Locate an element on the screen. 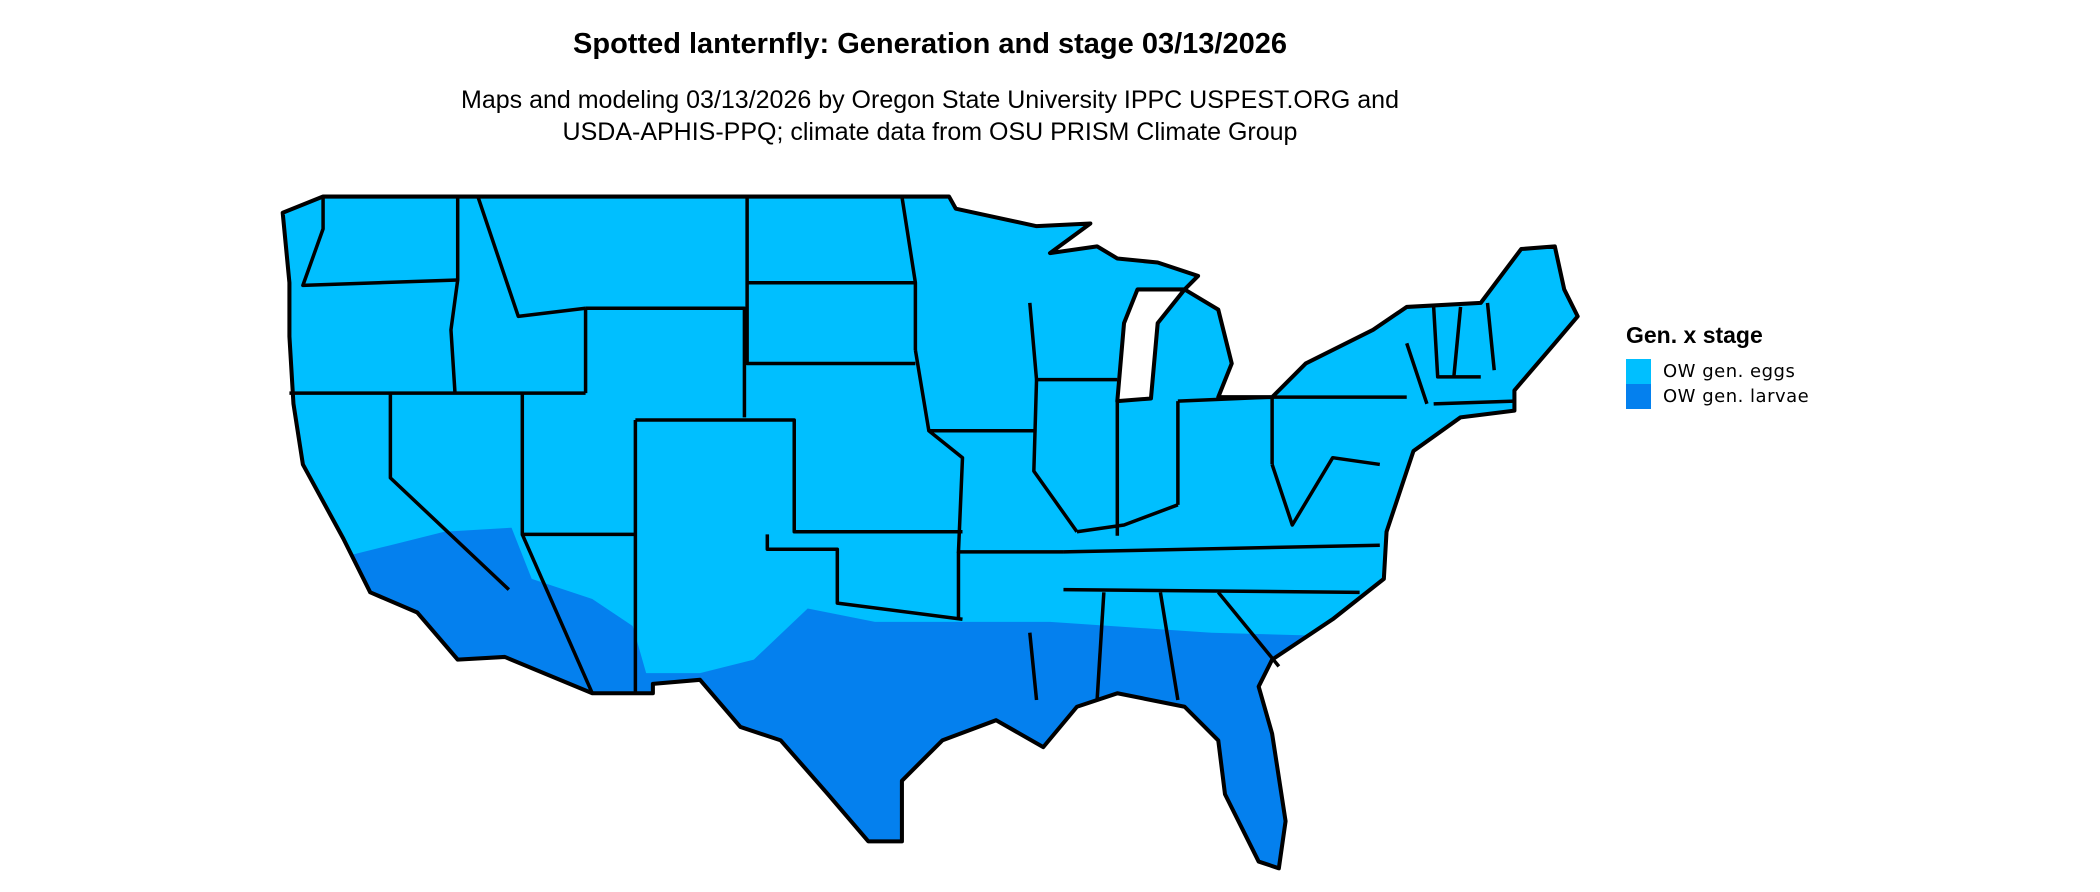  legend: Gen. x stage OW gen. eggs OW gen. larvae is located at coordinates (1717, 365).